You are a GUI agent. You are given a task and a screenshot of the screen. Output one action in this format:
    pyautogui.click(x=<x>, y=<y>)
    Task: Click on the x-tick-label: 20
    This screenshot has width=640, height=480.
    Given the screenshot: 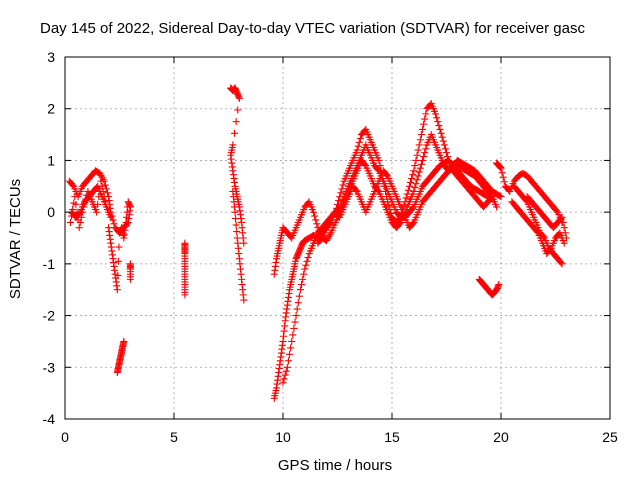 What is the action you would take?
    pyautogui.click(x=501, y=437)
    